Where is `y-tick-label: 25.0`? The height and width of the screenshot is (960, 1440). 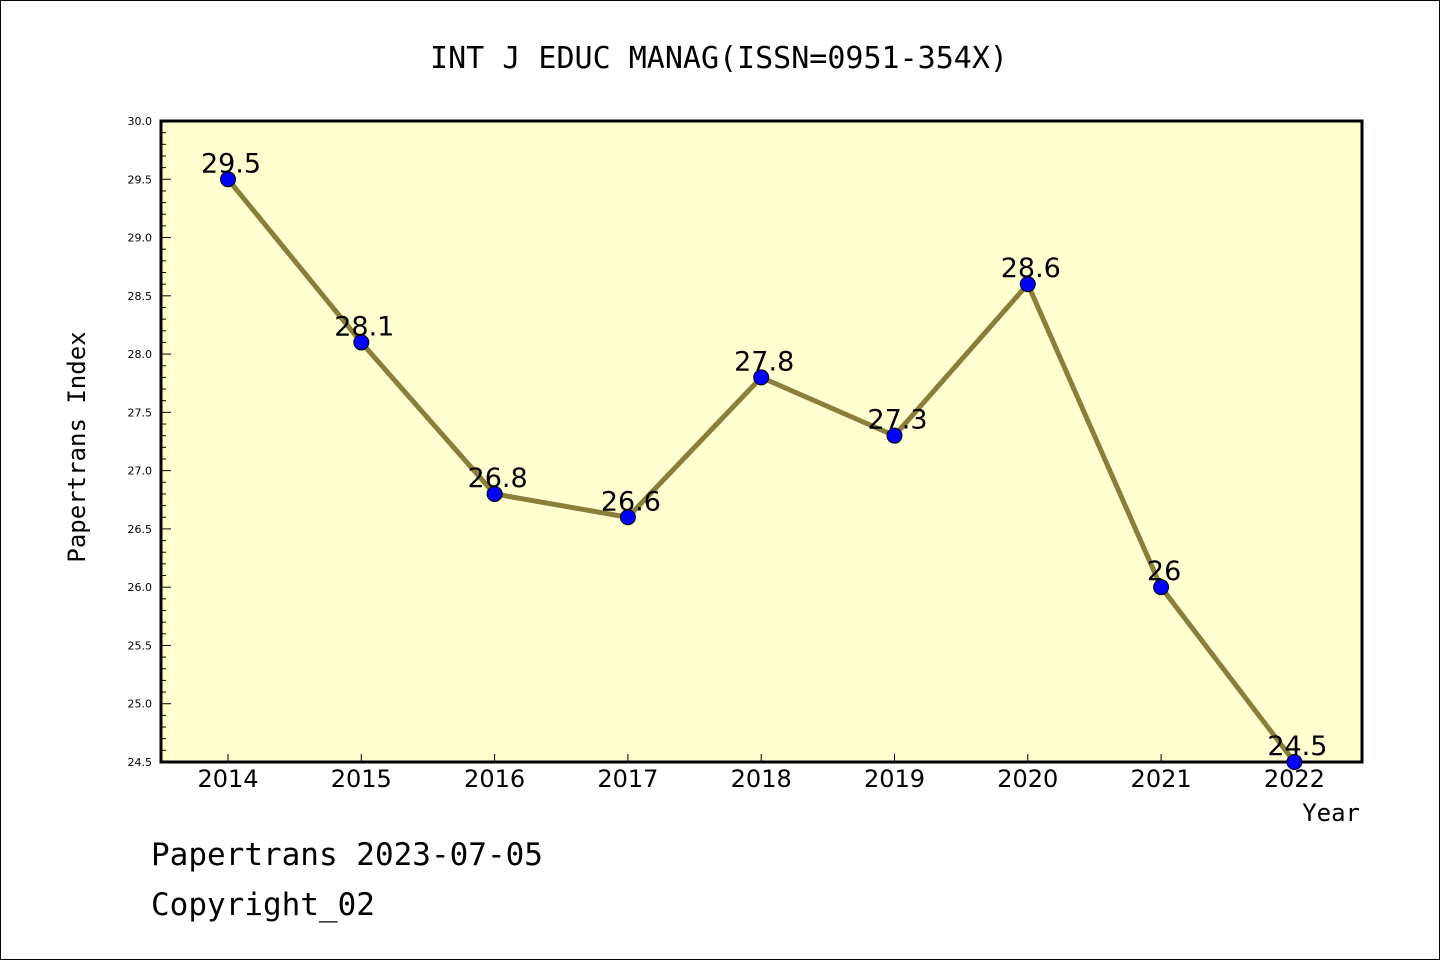
y-tick-label: 25.0 is located at coordinates (140, 704).